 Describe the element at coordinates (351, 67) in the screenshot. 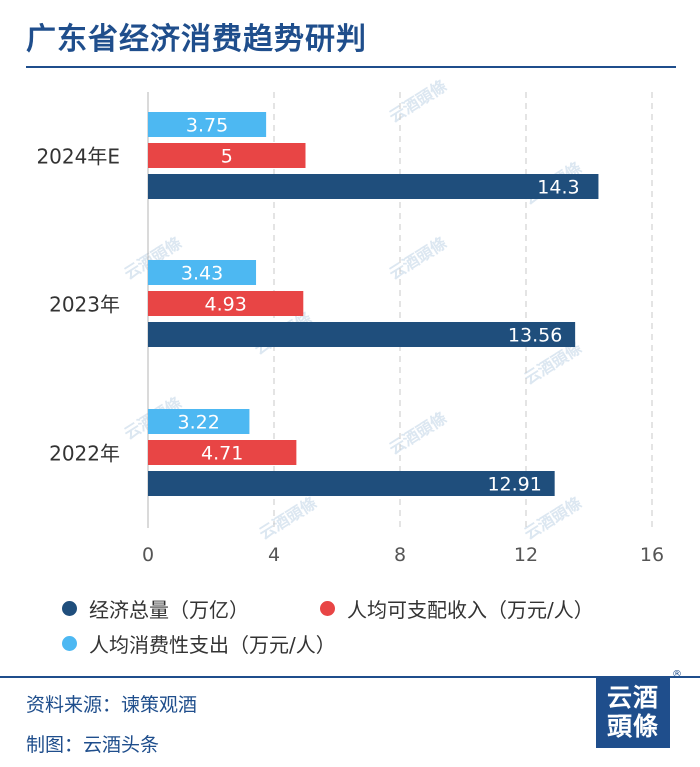

I see `title-divider` at that location.